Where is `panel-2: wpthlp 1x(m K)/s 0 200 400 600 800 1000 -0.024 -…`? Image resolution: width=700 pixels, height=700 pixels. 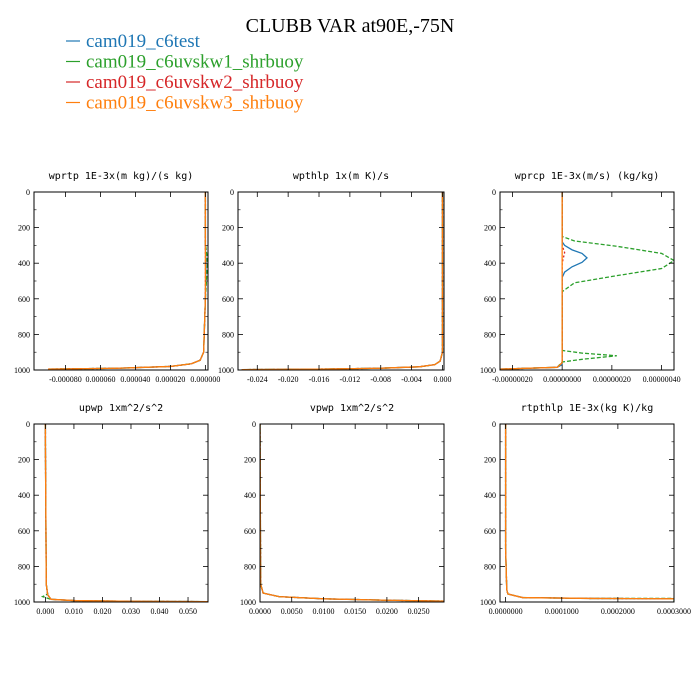 panel-2: wpthlp 1x(m K)/s 0 200 400 600 800 1000 -0.024 -… is located at coordinates (334, 277).